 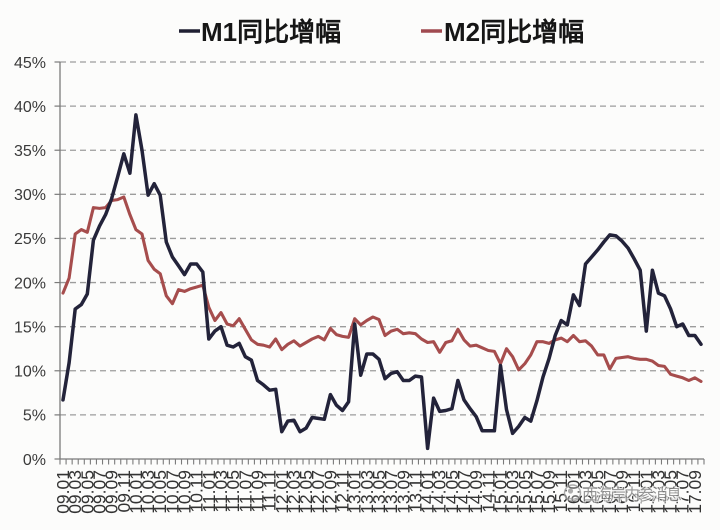 I want to click on svg-text: 20%, so click(x=30, y=283).